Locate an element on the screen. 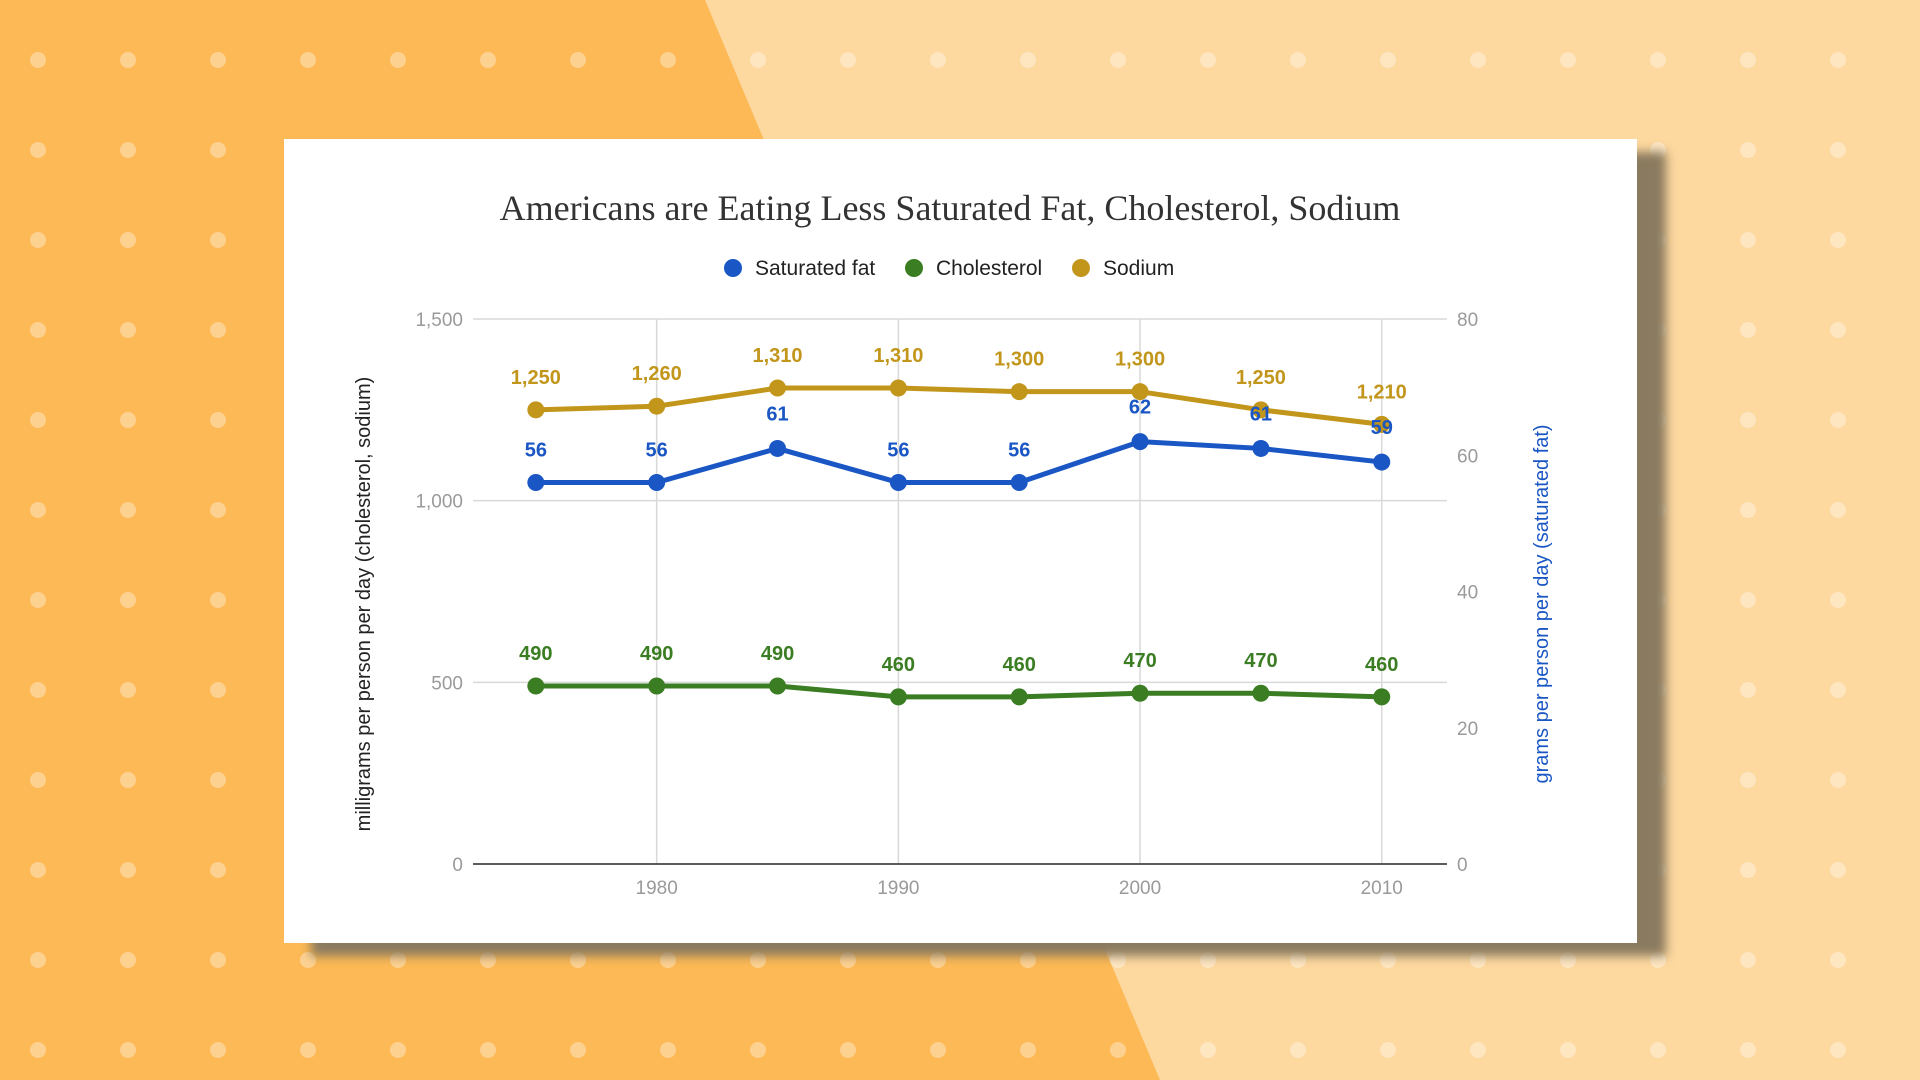 The height and width of the screenshot is (1080, 1920). legend: Saturated fat Cholesterol Sodium is located at coordinates (949, 268).